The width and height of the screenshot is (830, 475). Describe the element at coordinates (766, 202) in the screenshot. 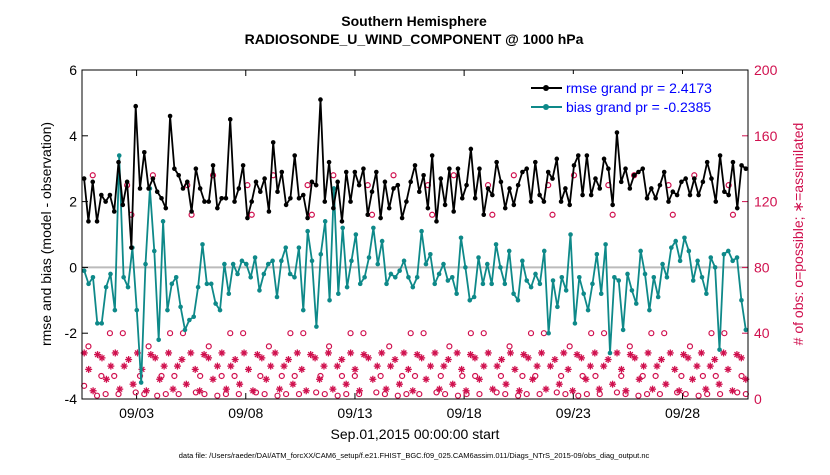

I see `y2-tick-label: 120` at that location.